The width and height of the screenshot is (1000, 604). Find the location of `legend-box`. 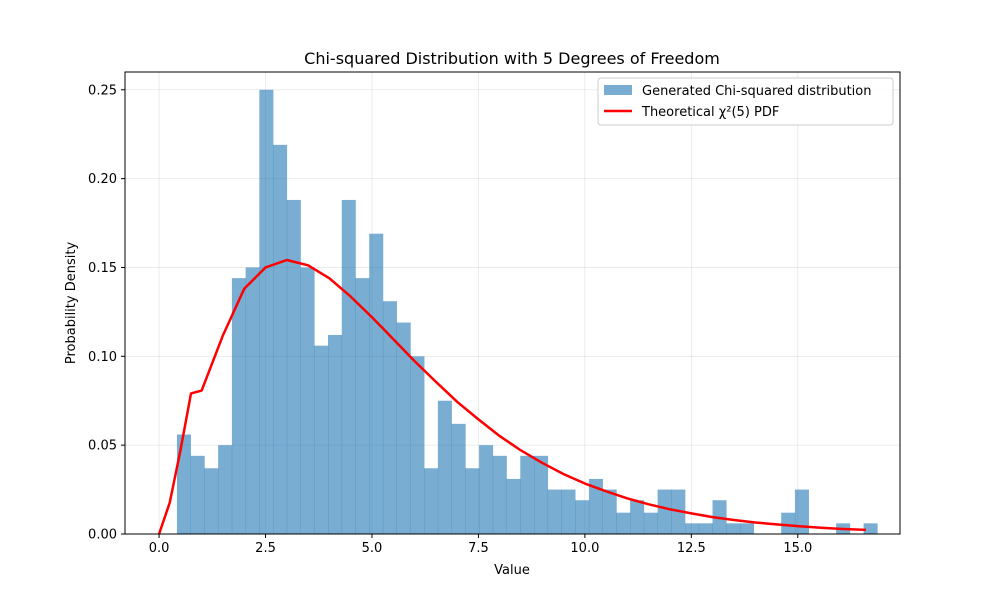

legend-box is located at coordinates (745, 101).